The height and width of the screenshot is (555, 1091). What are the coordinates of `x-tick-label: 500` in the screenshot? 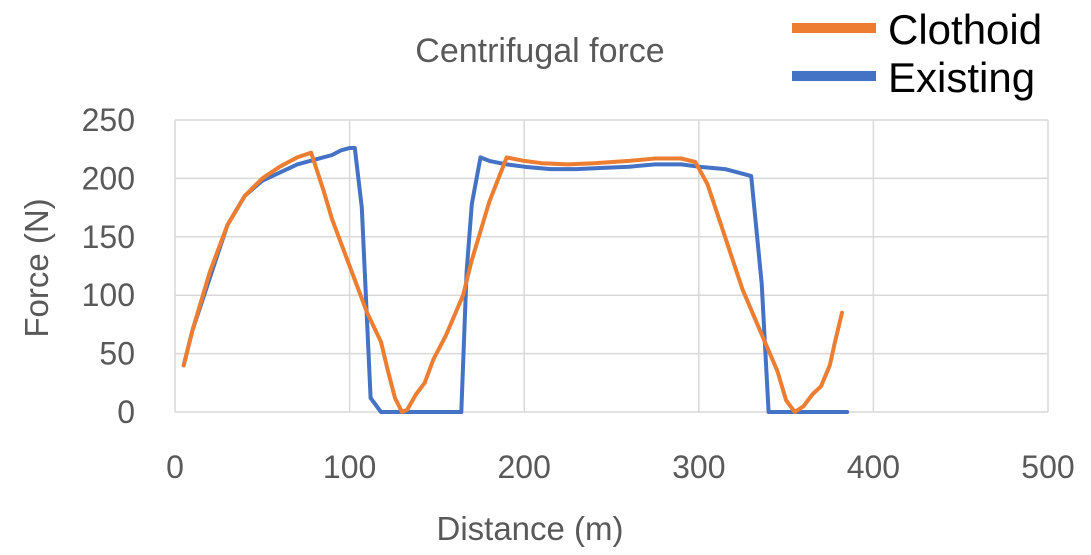 It's located at (1047, 467).